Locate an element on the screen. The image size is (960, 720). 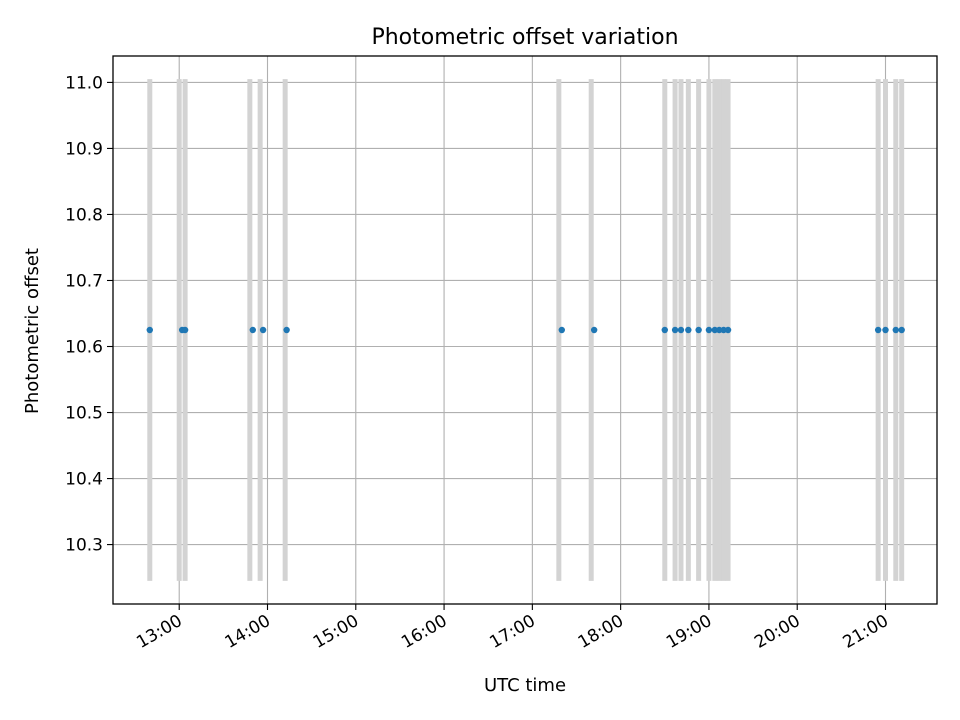
y-axis: 10.3 10.4 10.5 10.6 10.7 10.8 10.9 11.0 is located at coordinates (89, 314).